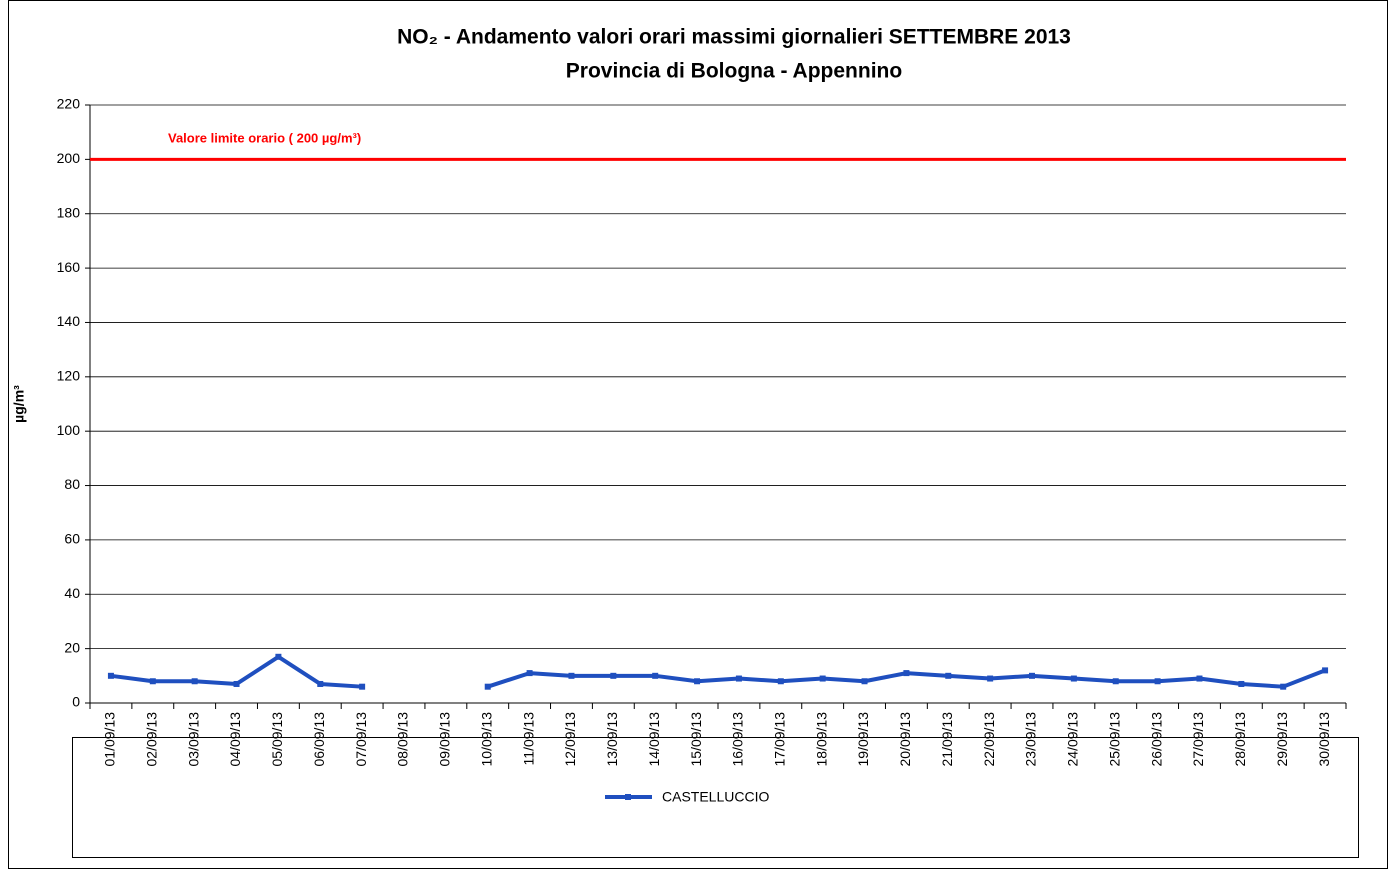 The height and width of the screenshot is (870, 1389). Describe the element at coordinates (76, 702) in the screenshot. I see `y-tick-label: 0` at that location.